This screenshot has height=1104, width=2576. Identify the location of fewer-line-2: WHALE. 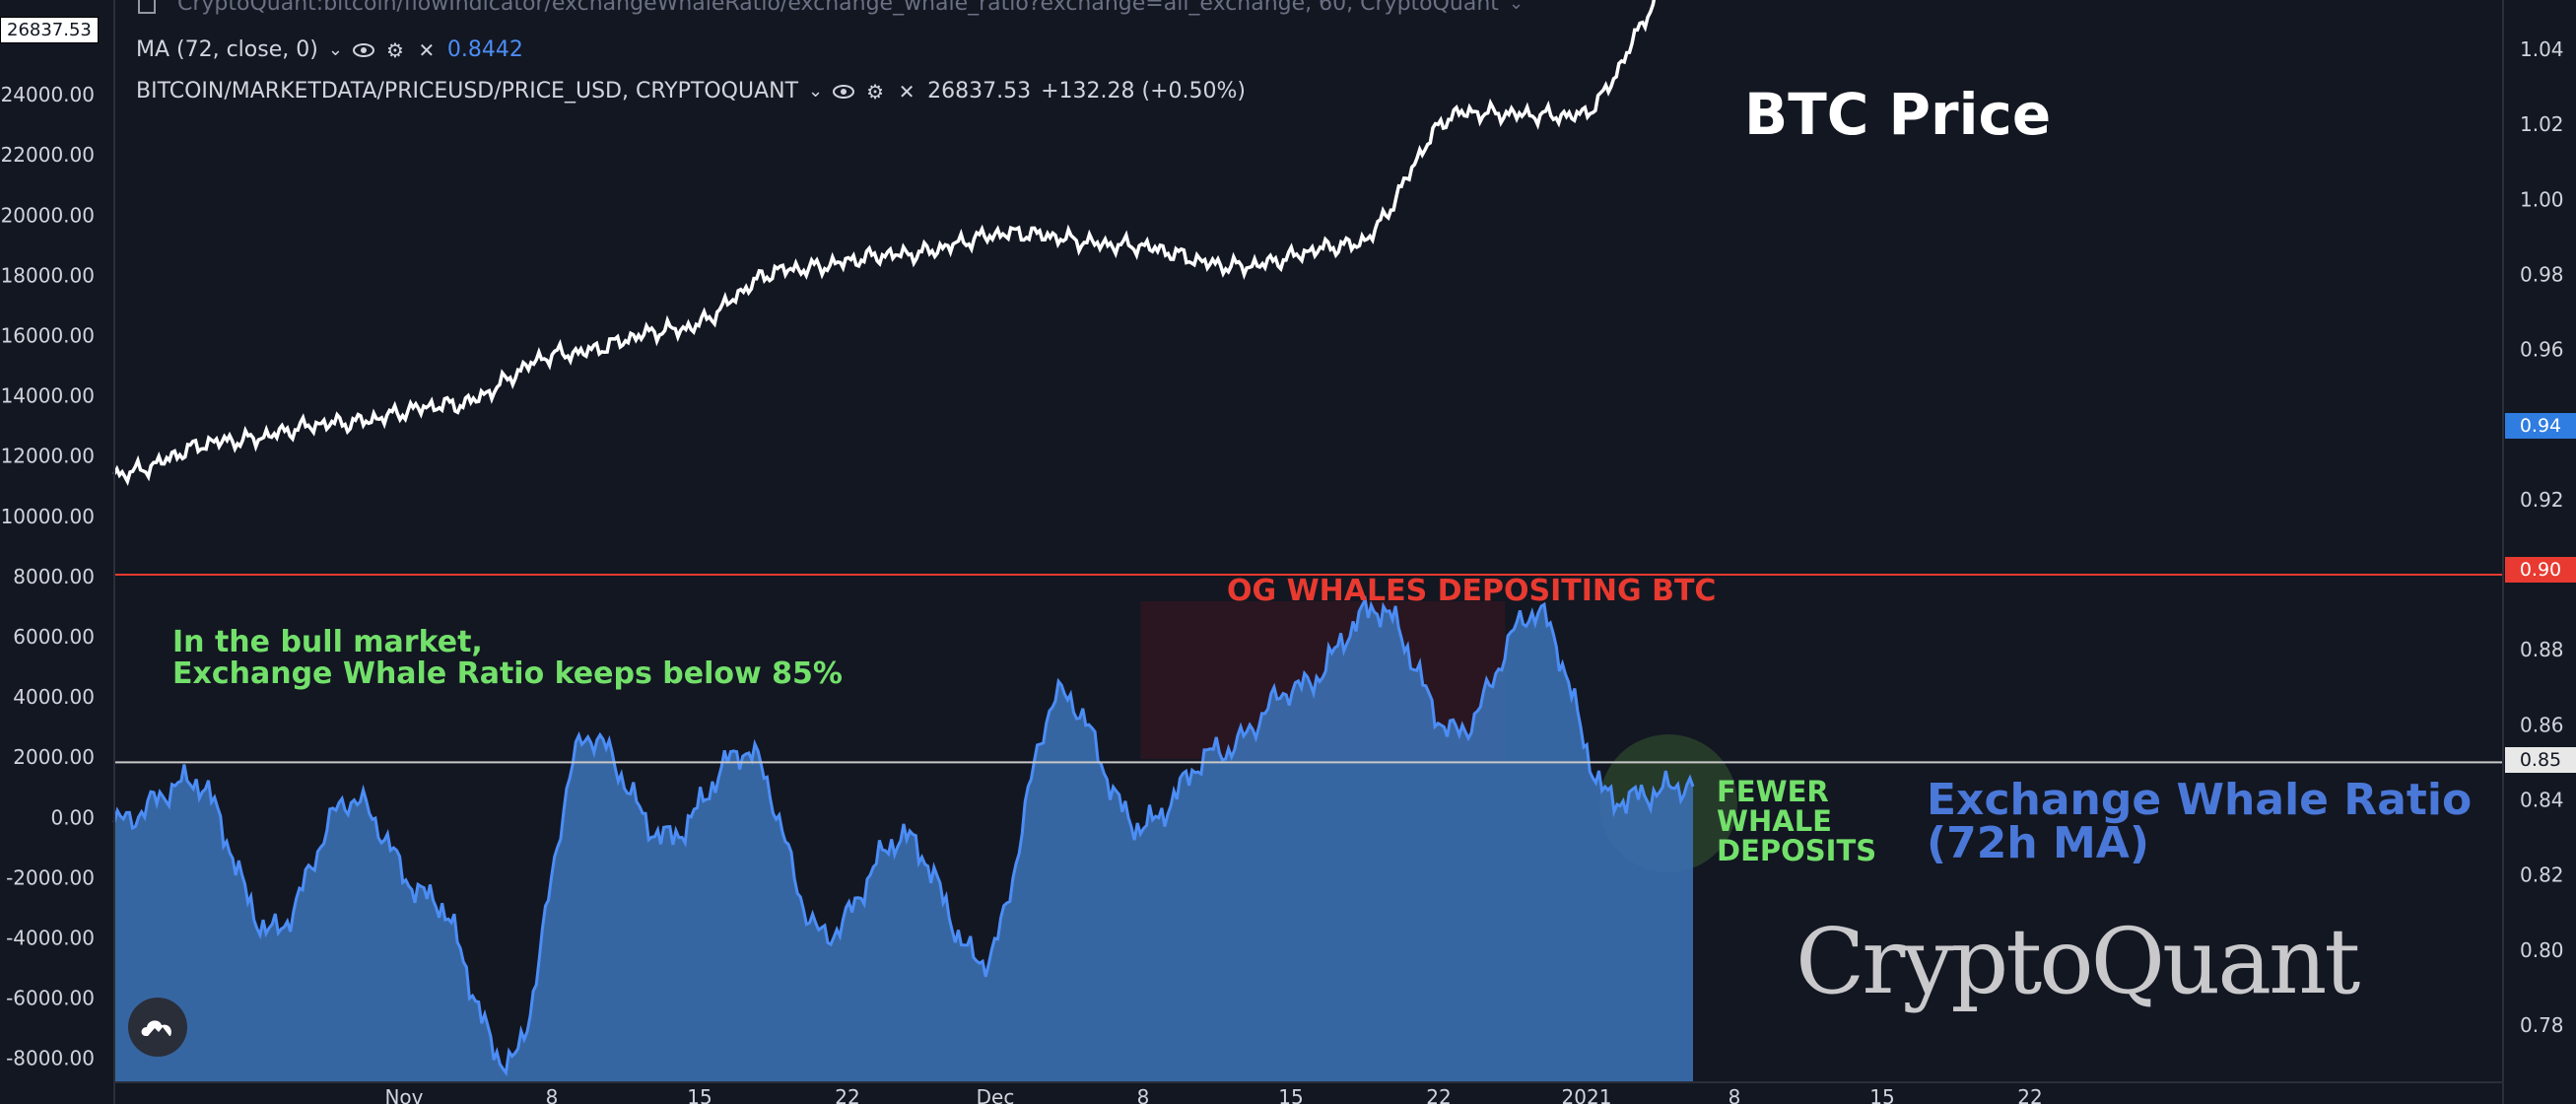
(1774, 821).